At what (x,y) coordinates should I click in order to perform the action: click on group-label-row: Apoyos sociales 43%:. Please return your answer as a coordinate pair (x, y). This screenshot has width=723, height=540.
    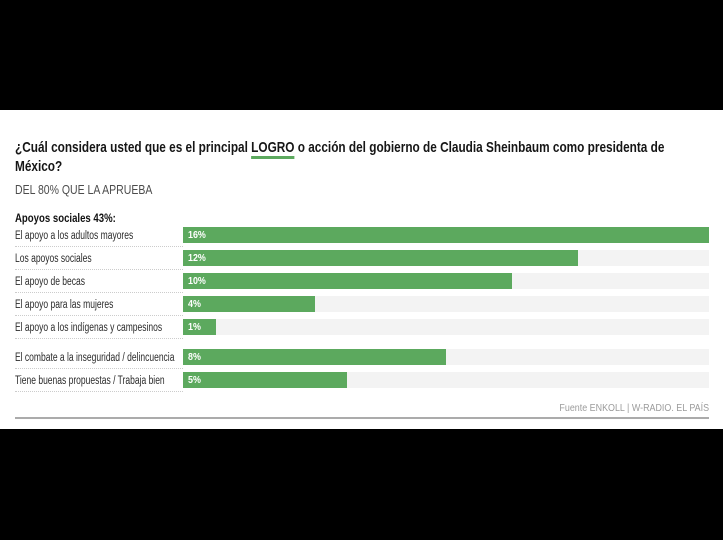
    Looking at the image, I should click on (362, 217).